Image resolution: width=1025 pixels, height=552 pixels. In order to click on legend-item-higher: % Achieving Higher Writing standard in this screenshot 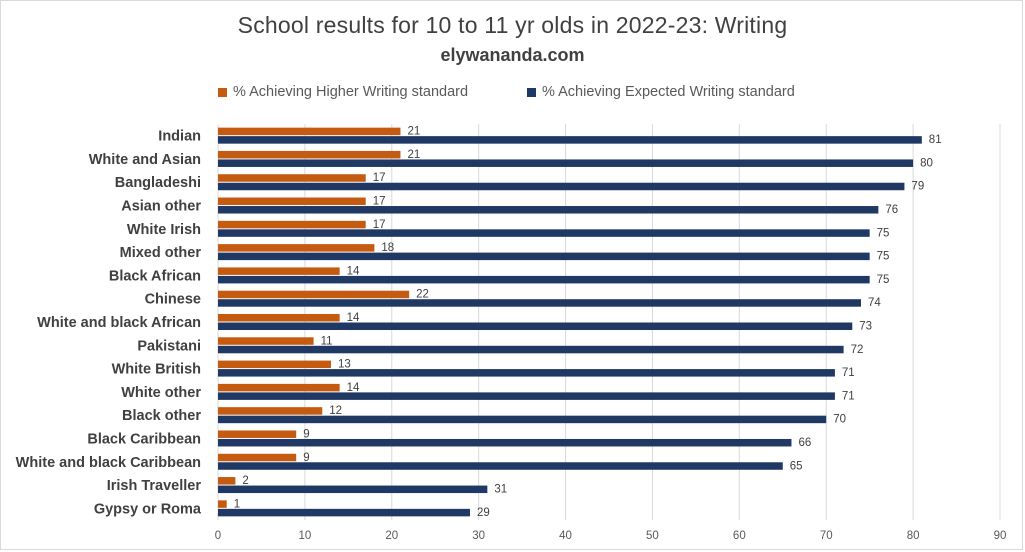, I will do `click(343, 92)`.